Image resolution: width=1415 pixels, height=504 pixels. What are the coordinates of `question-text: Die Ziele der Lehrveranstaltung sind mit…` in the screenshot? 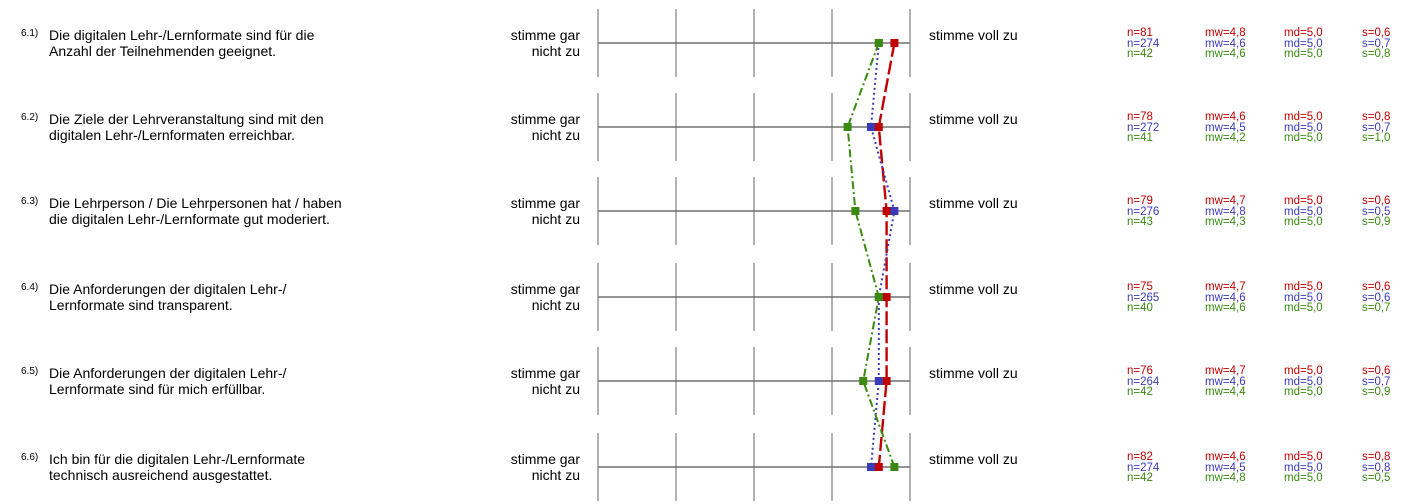 It's located at (259, 127).